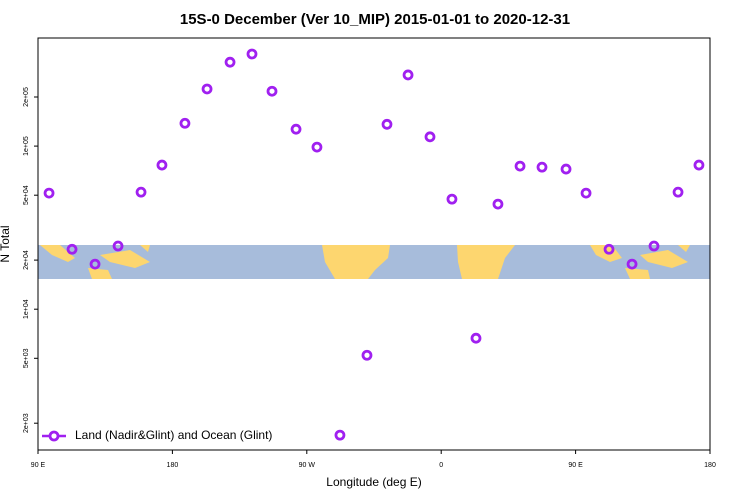 The image size is (750, 500). Describe the element at coordinates (173, 435) in the screenshot. I see `legend-label: Land (Nadir&Glint) and Ocean (Glint)` at that location.